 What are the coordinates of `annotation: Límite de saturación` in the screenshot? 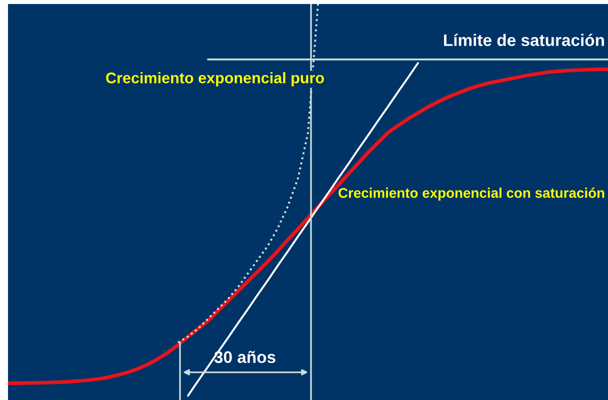 It's located at (524, 40).